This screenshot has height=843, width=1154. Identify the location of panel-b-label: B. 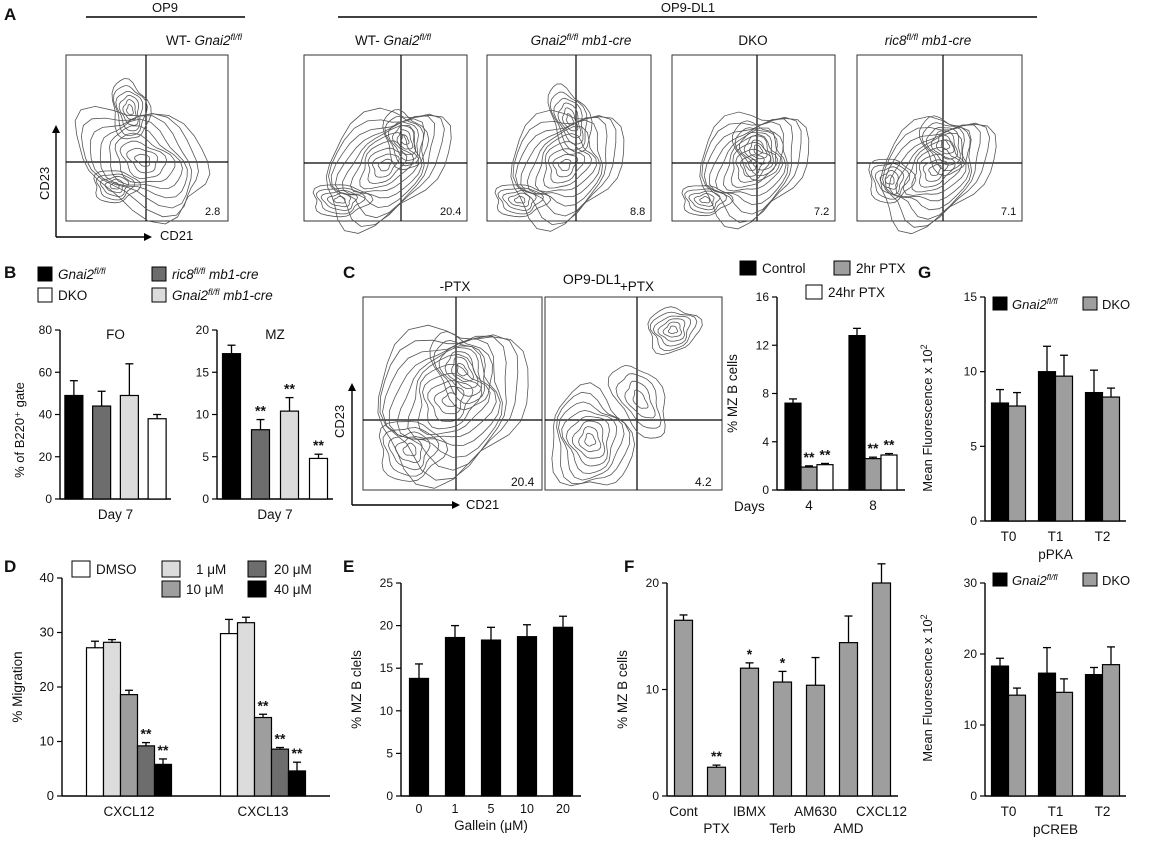
(10, 272).